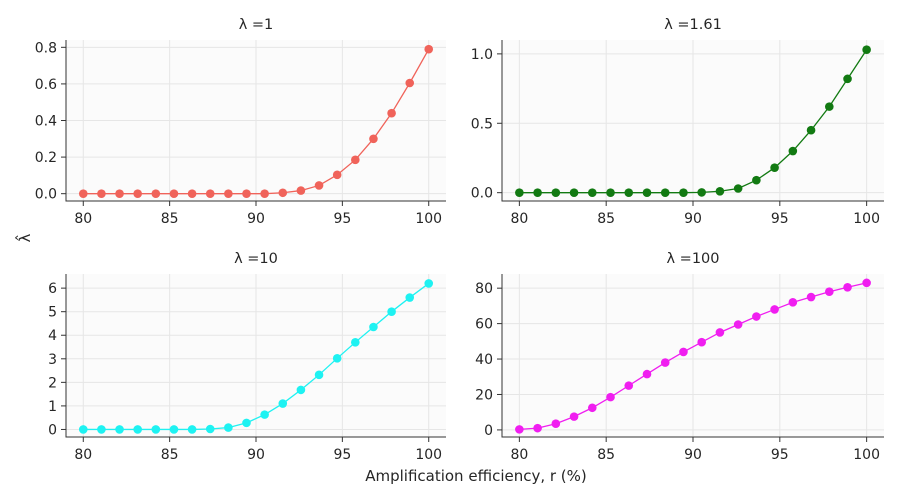  What do you see at coordinates (484, 395) in the screenshot?
I see `y-tick-label: 20` at bounding box center [484, 395].